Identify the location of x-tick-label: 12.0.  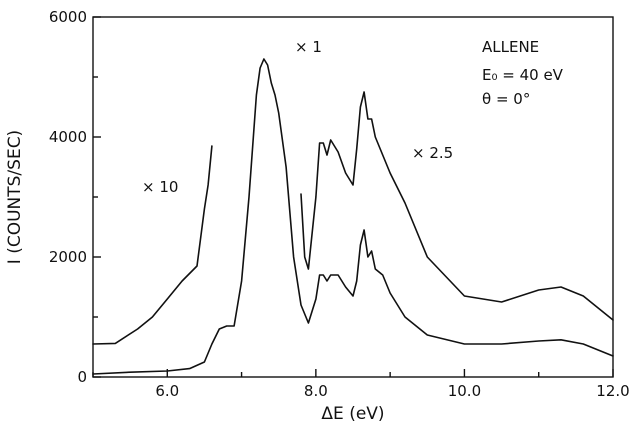
(612, 391).